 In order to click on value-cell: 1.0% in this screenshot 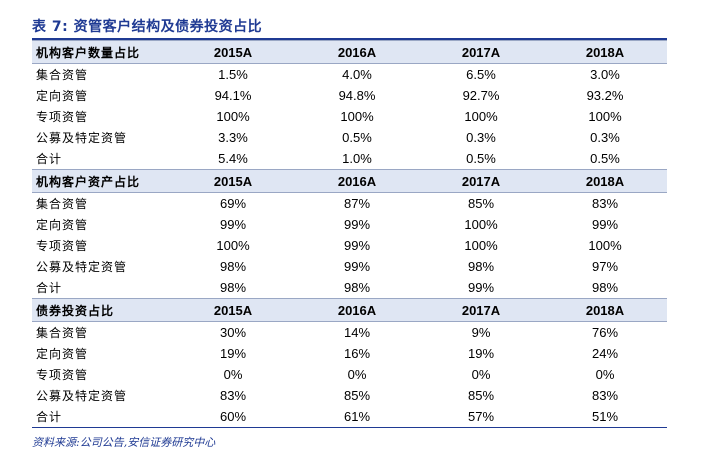, I will do `click(357, 158)`.